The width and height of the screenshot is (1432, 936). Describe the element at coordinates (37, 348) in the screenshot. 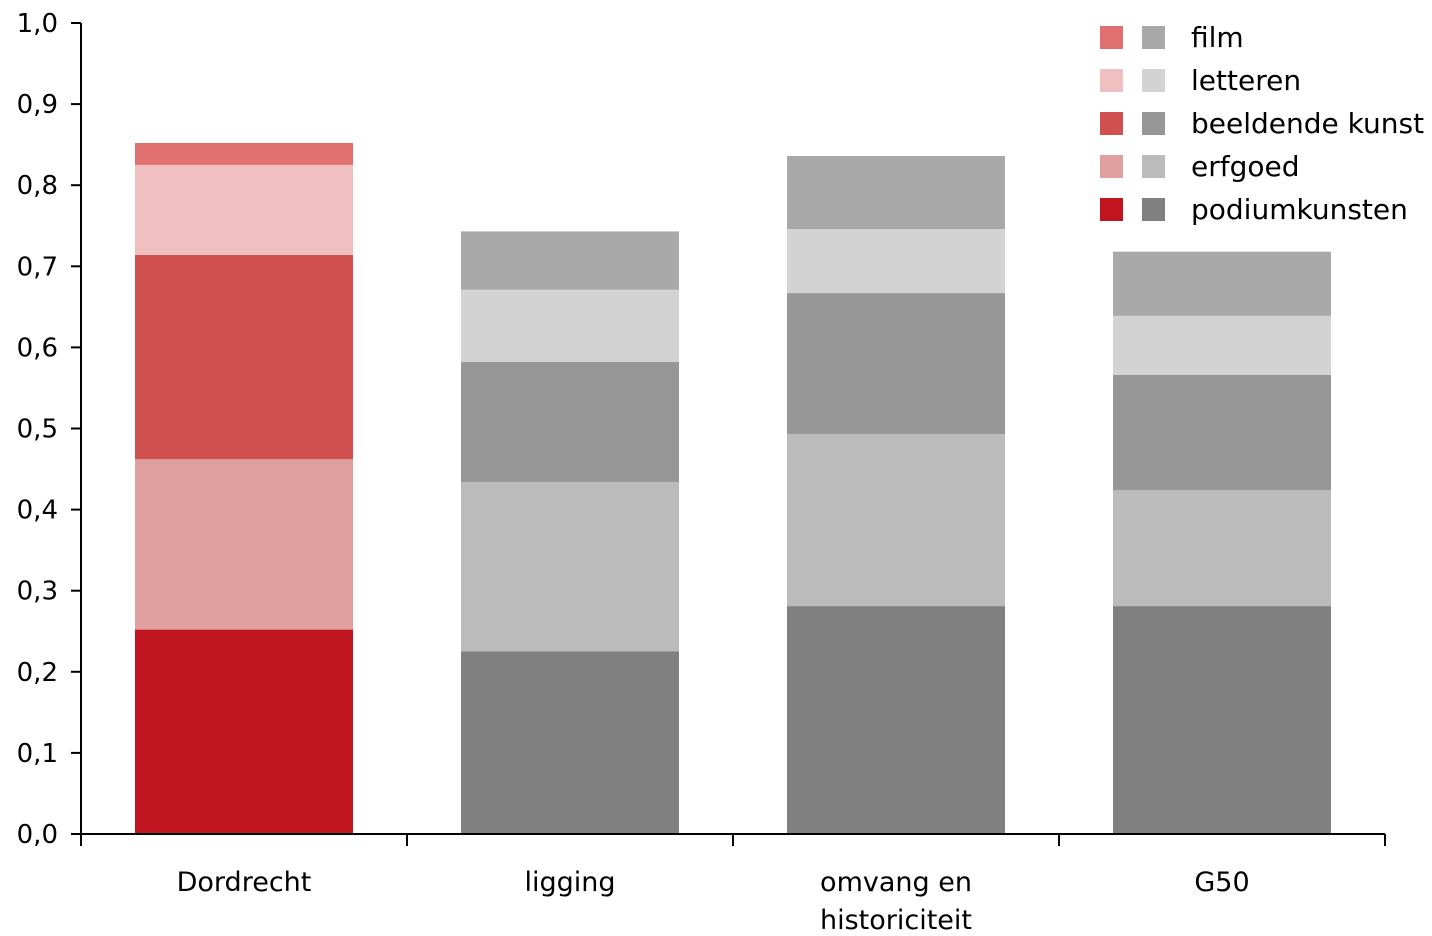

I see `y-tick-label: 0,6` at that location.